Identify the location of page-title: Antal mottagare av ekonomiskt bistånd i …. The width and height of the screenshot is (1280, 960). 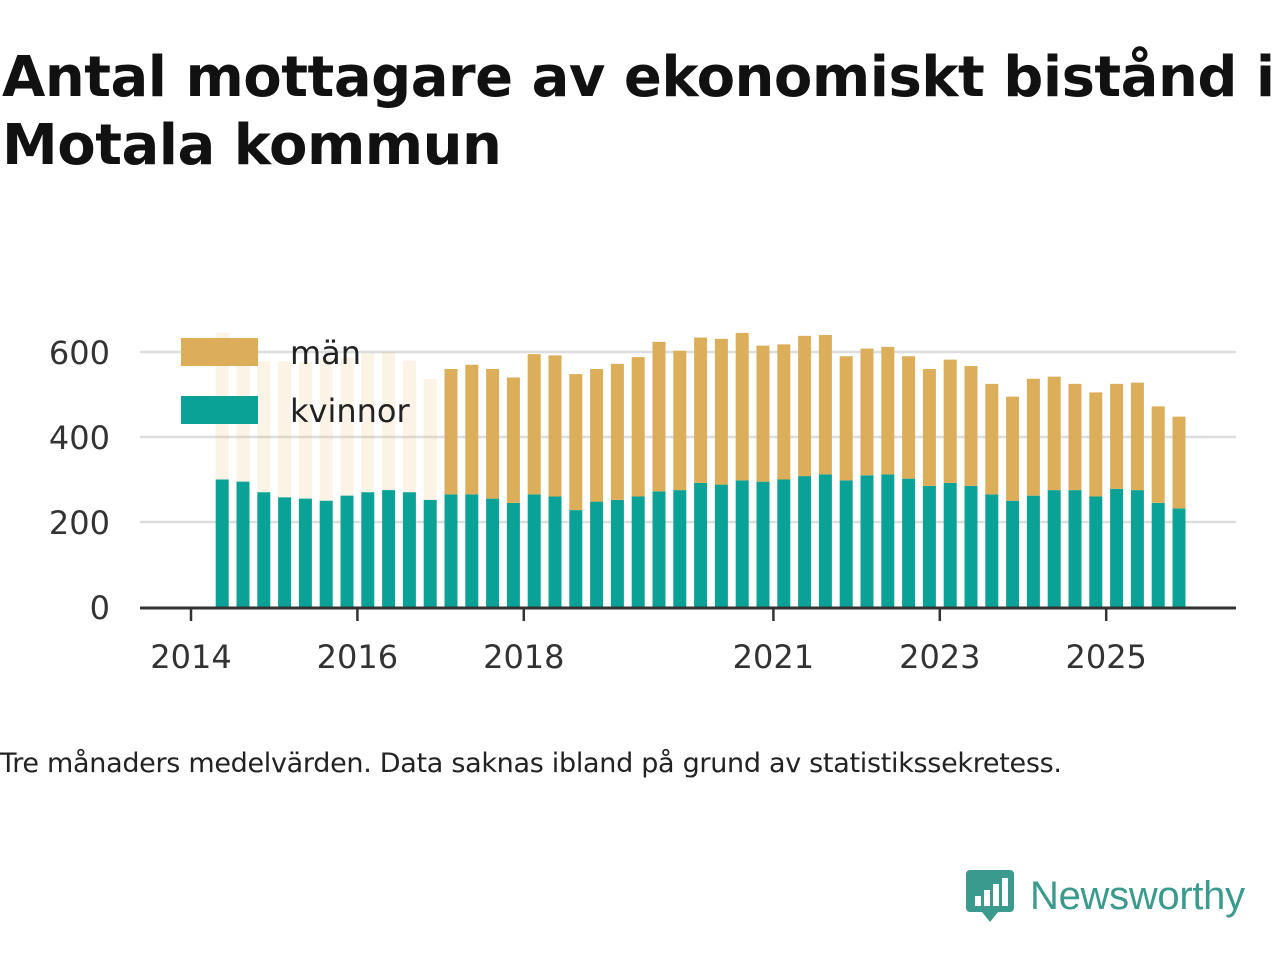
(638, 111).